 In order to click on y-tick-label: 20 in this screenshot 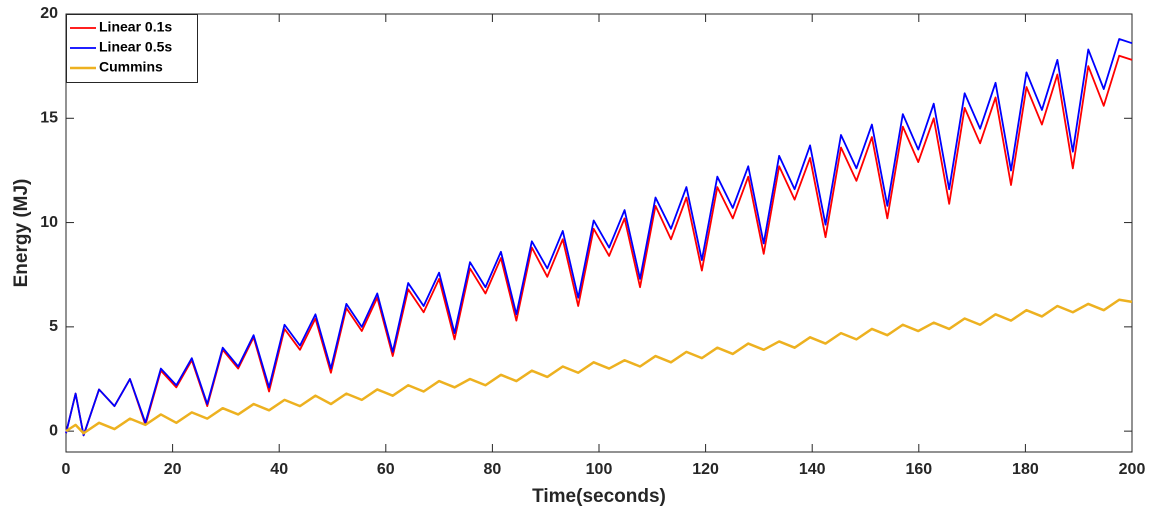, I will do `click(49, 13)`.